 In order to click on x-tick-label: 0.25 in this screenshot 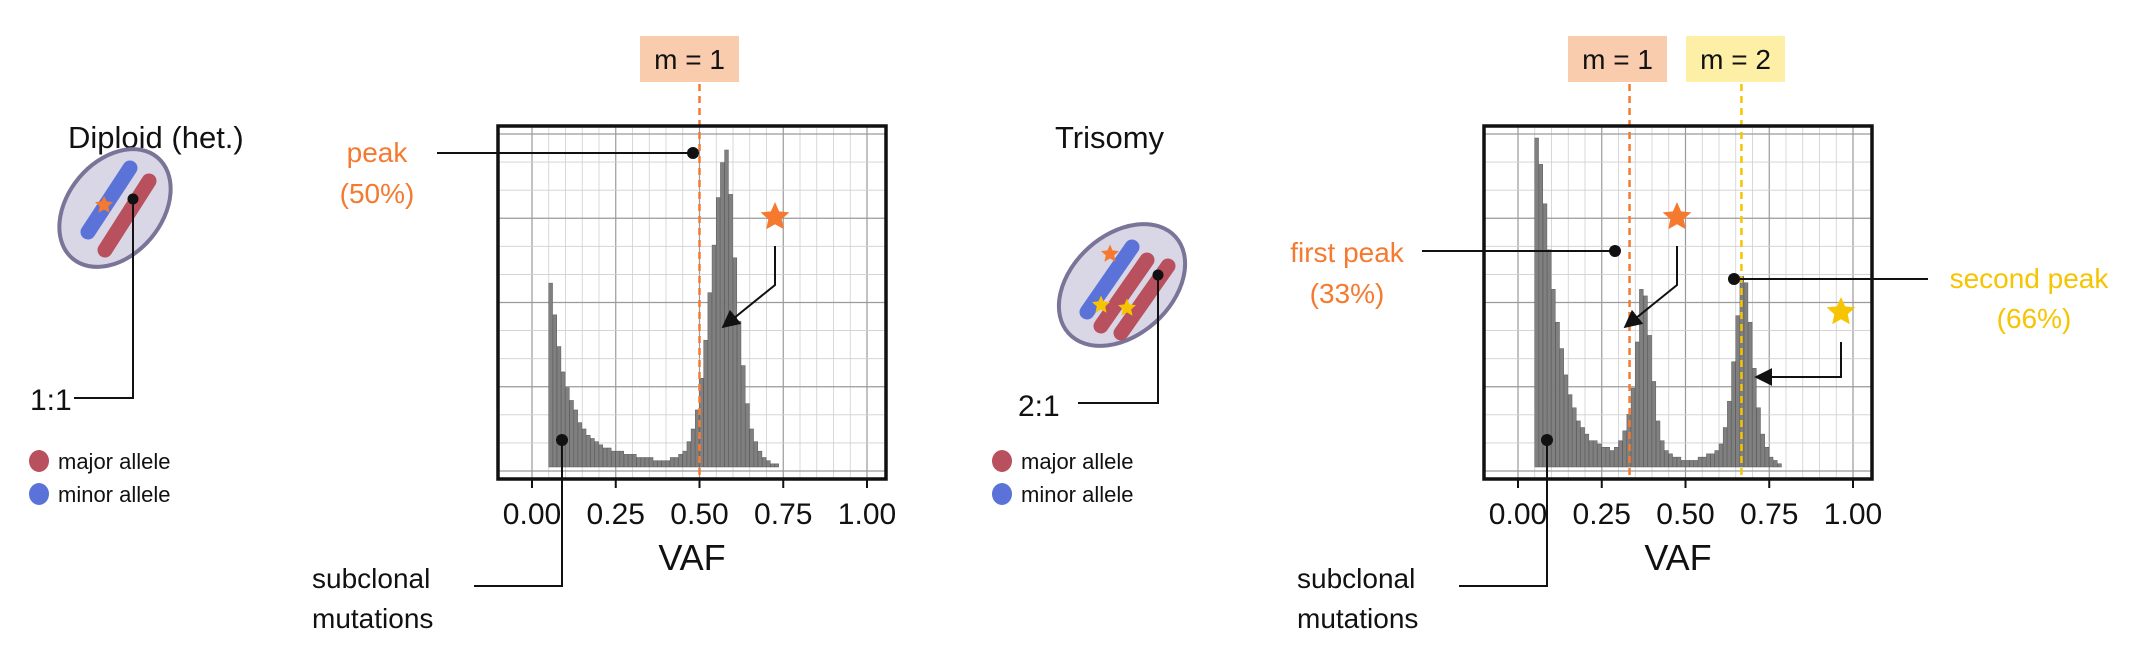, I will do `click(1602, 514)`.